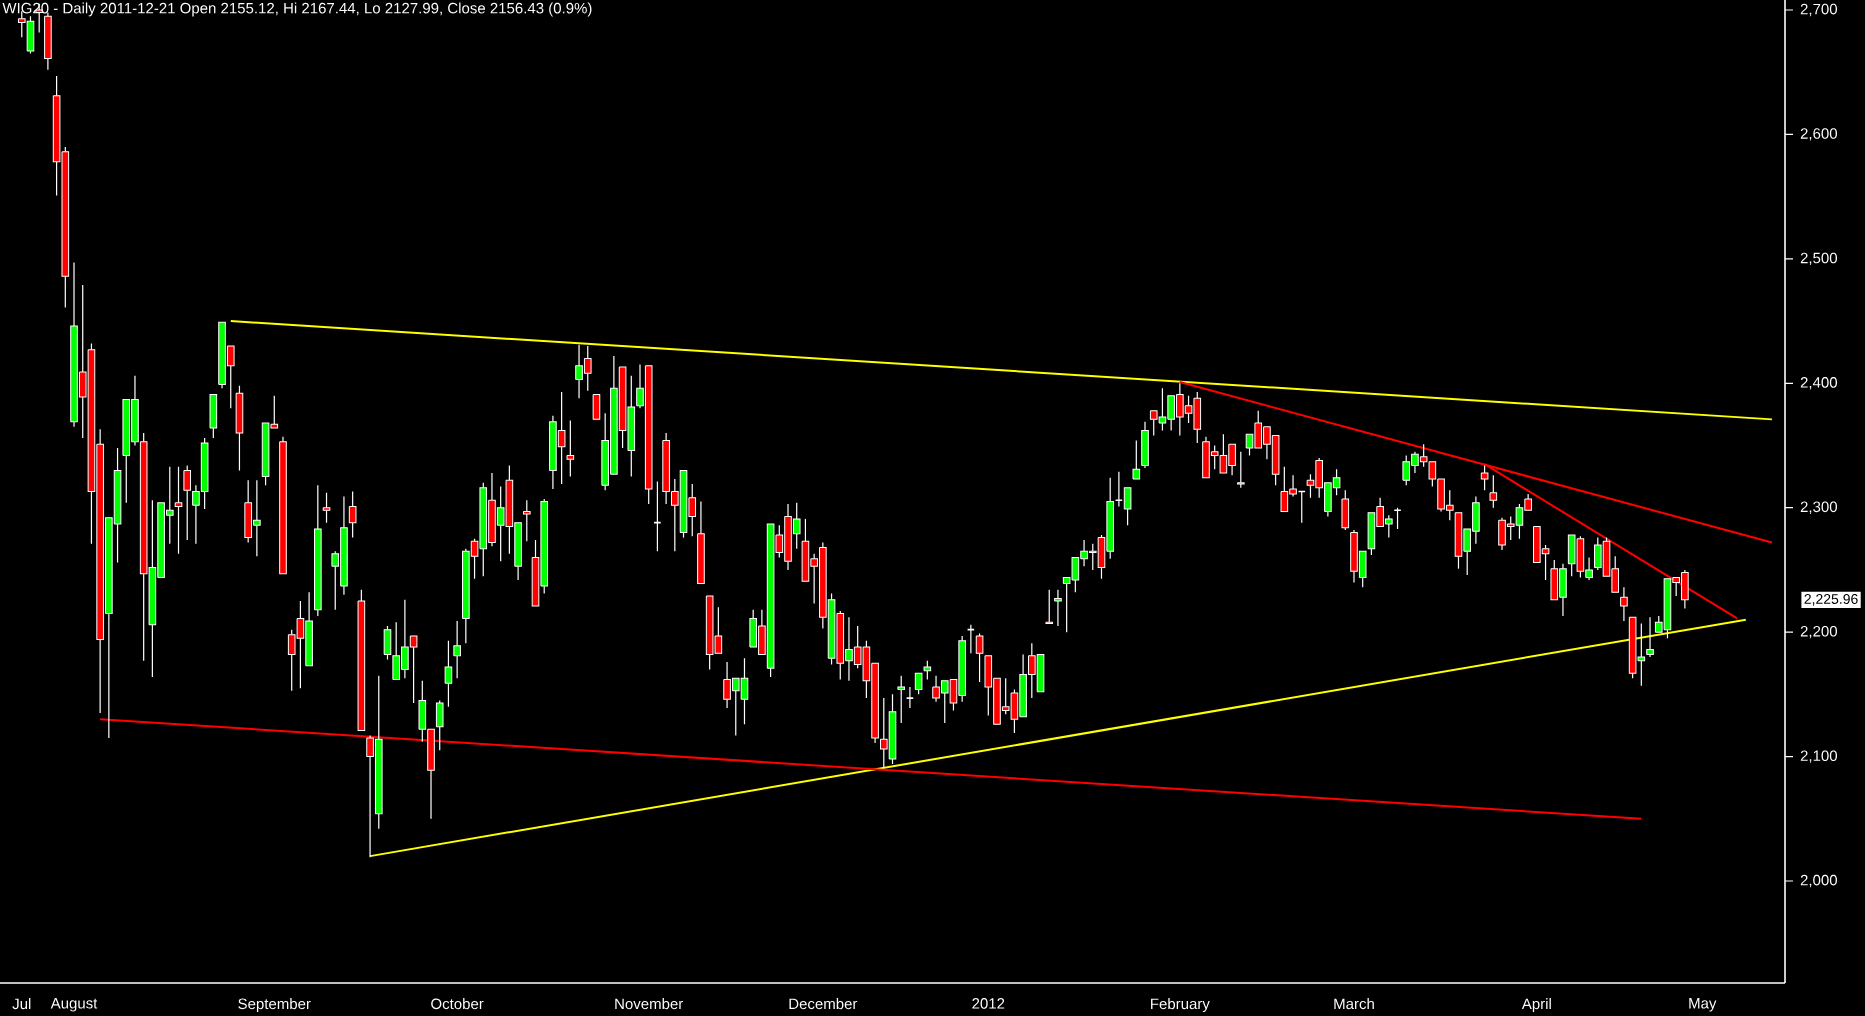 The image size is (1865, 1016). What do you see at coordinates (1354, 1004) in the screenshot?
I see `x-tick-label: March` at bounding box center [1354, 1004].